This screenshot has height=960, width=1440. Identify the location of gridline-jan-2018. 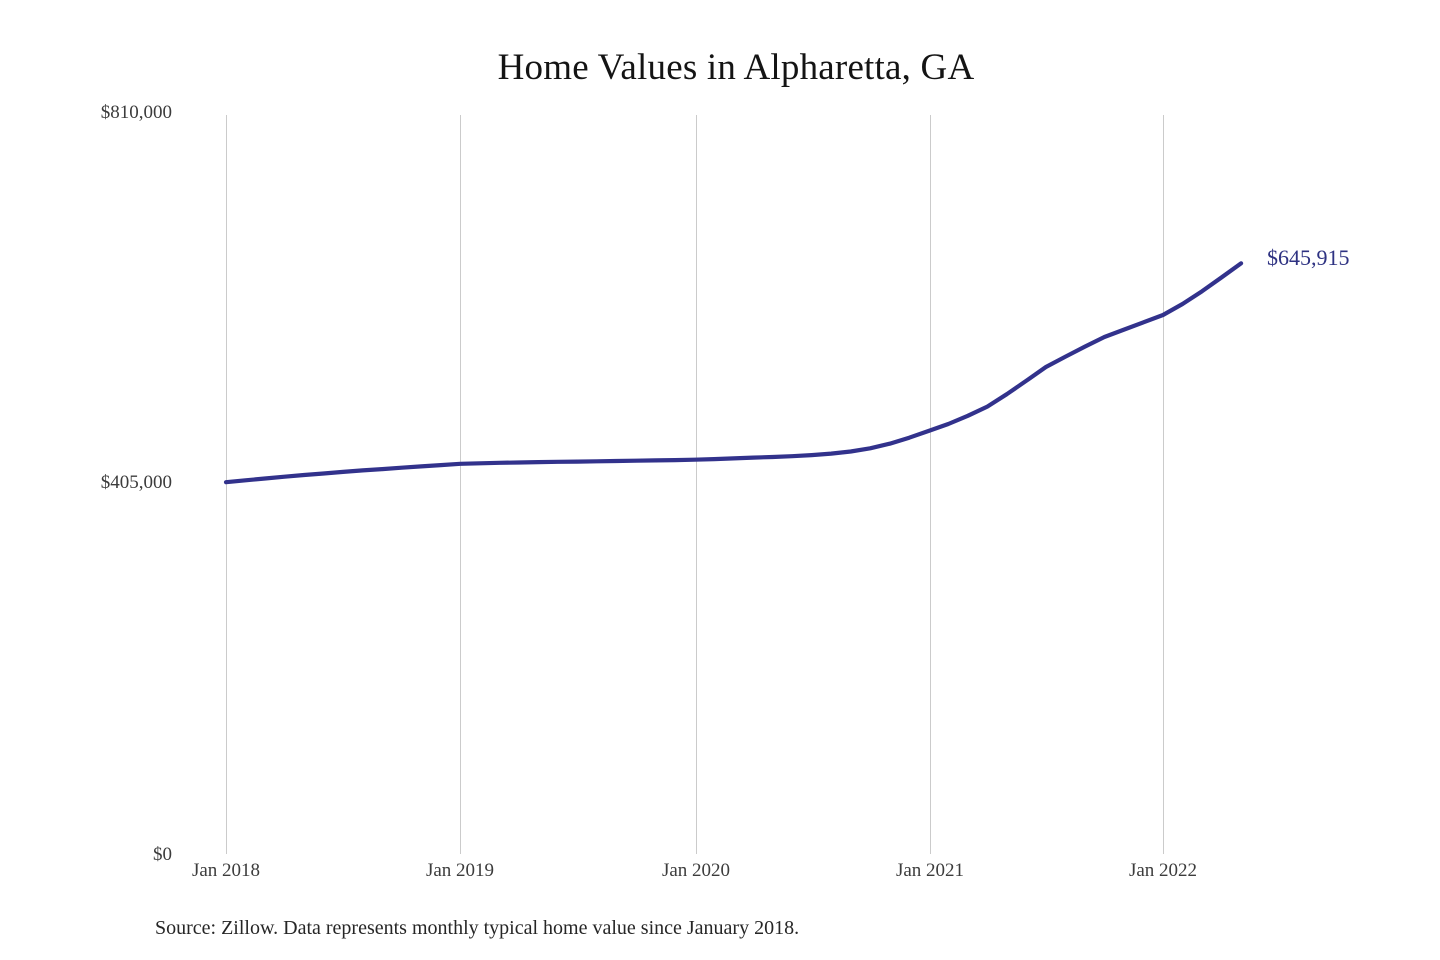
(226, 484).